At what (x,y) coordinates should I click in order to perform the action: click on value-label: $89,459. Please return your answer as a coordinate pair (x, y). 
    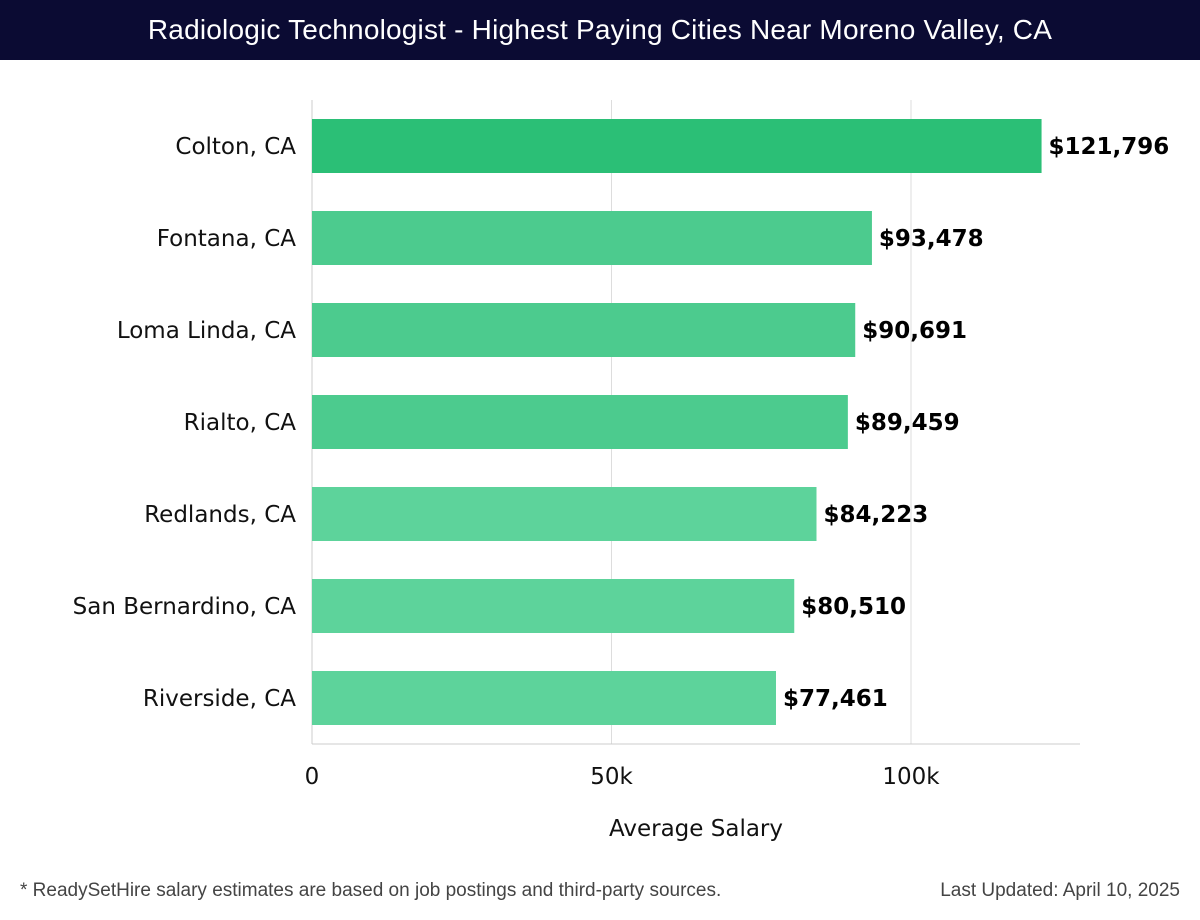
    Looking at the image, I should click on (907, 423).